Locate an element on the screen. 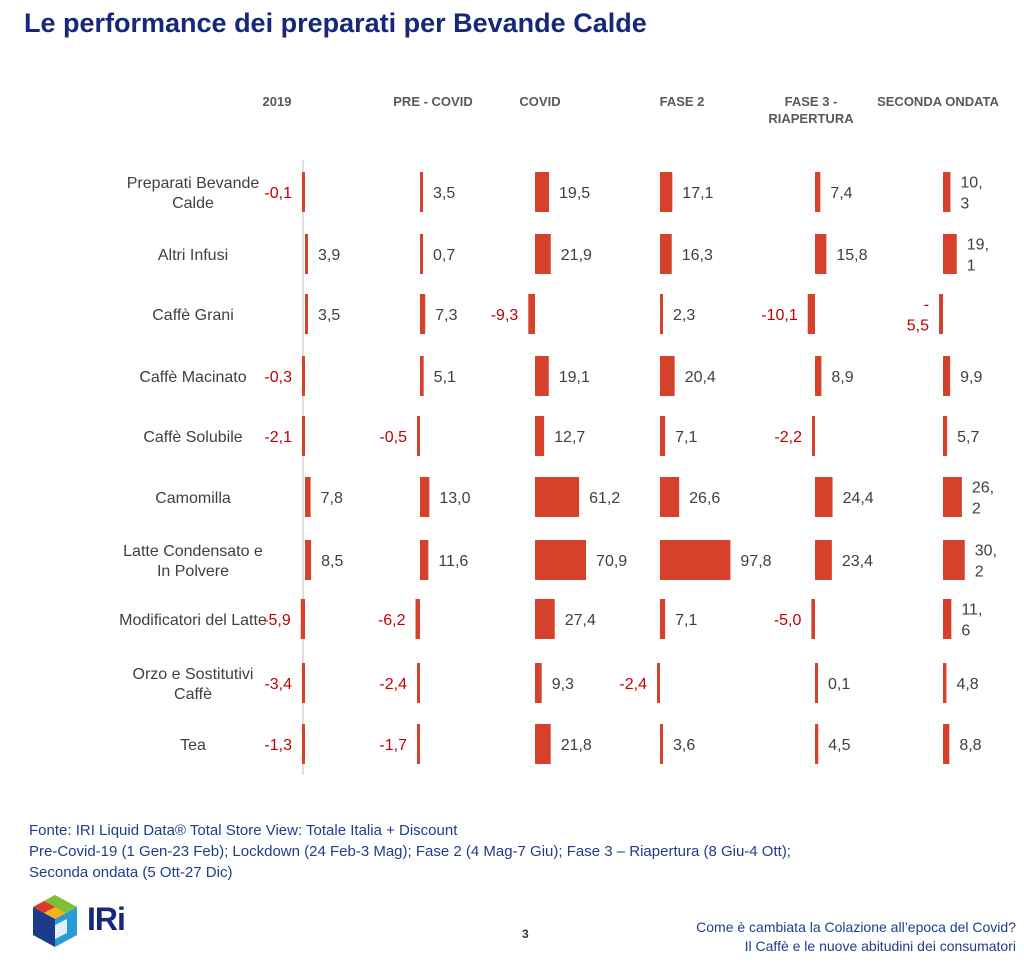 The height and width of the screenshot is (970, 1024). data-label: -3,4 is located at coordinates (278, 684).